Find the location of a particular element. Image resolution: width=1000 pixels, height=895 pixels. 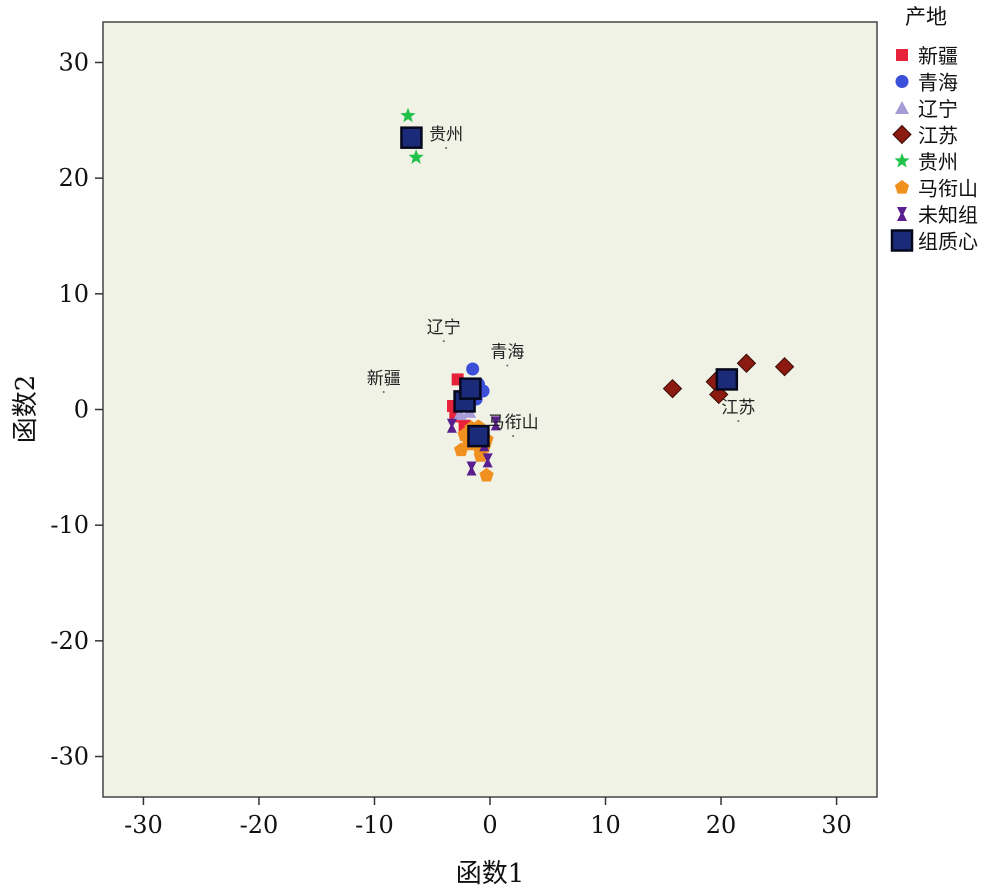

legend-title: 产地 is located at coordinates (926, 17).